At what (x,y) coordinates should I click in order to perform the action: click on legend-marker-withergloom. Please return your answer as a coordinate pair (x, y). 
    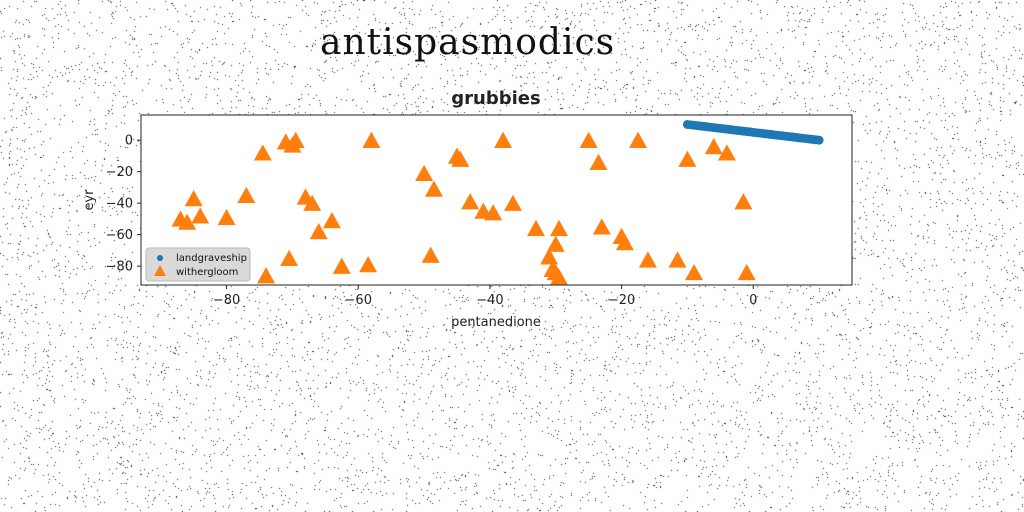
    Looking at the image, I should click on (160, 270).